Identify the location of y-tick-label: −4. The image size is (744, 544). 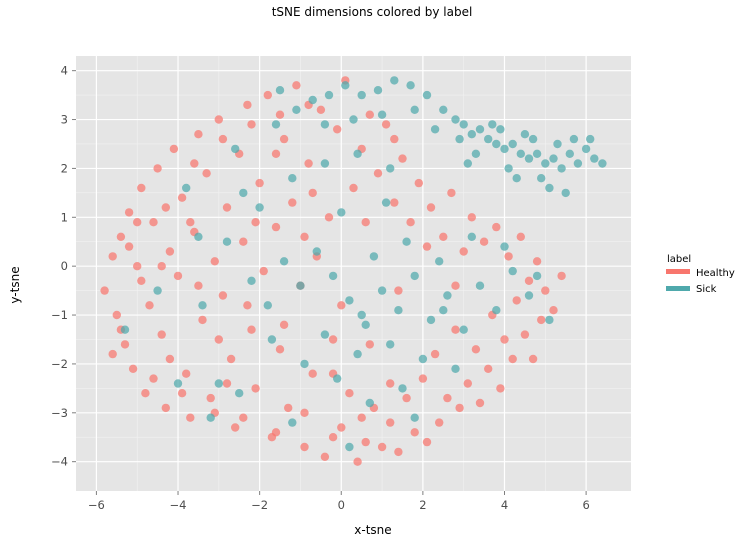
(59, 462).